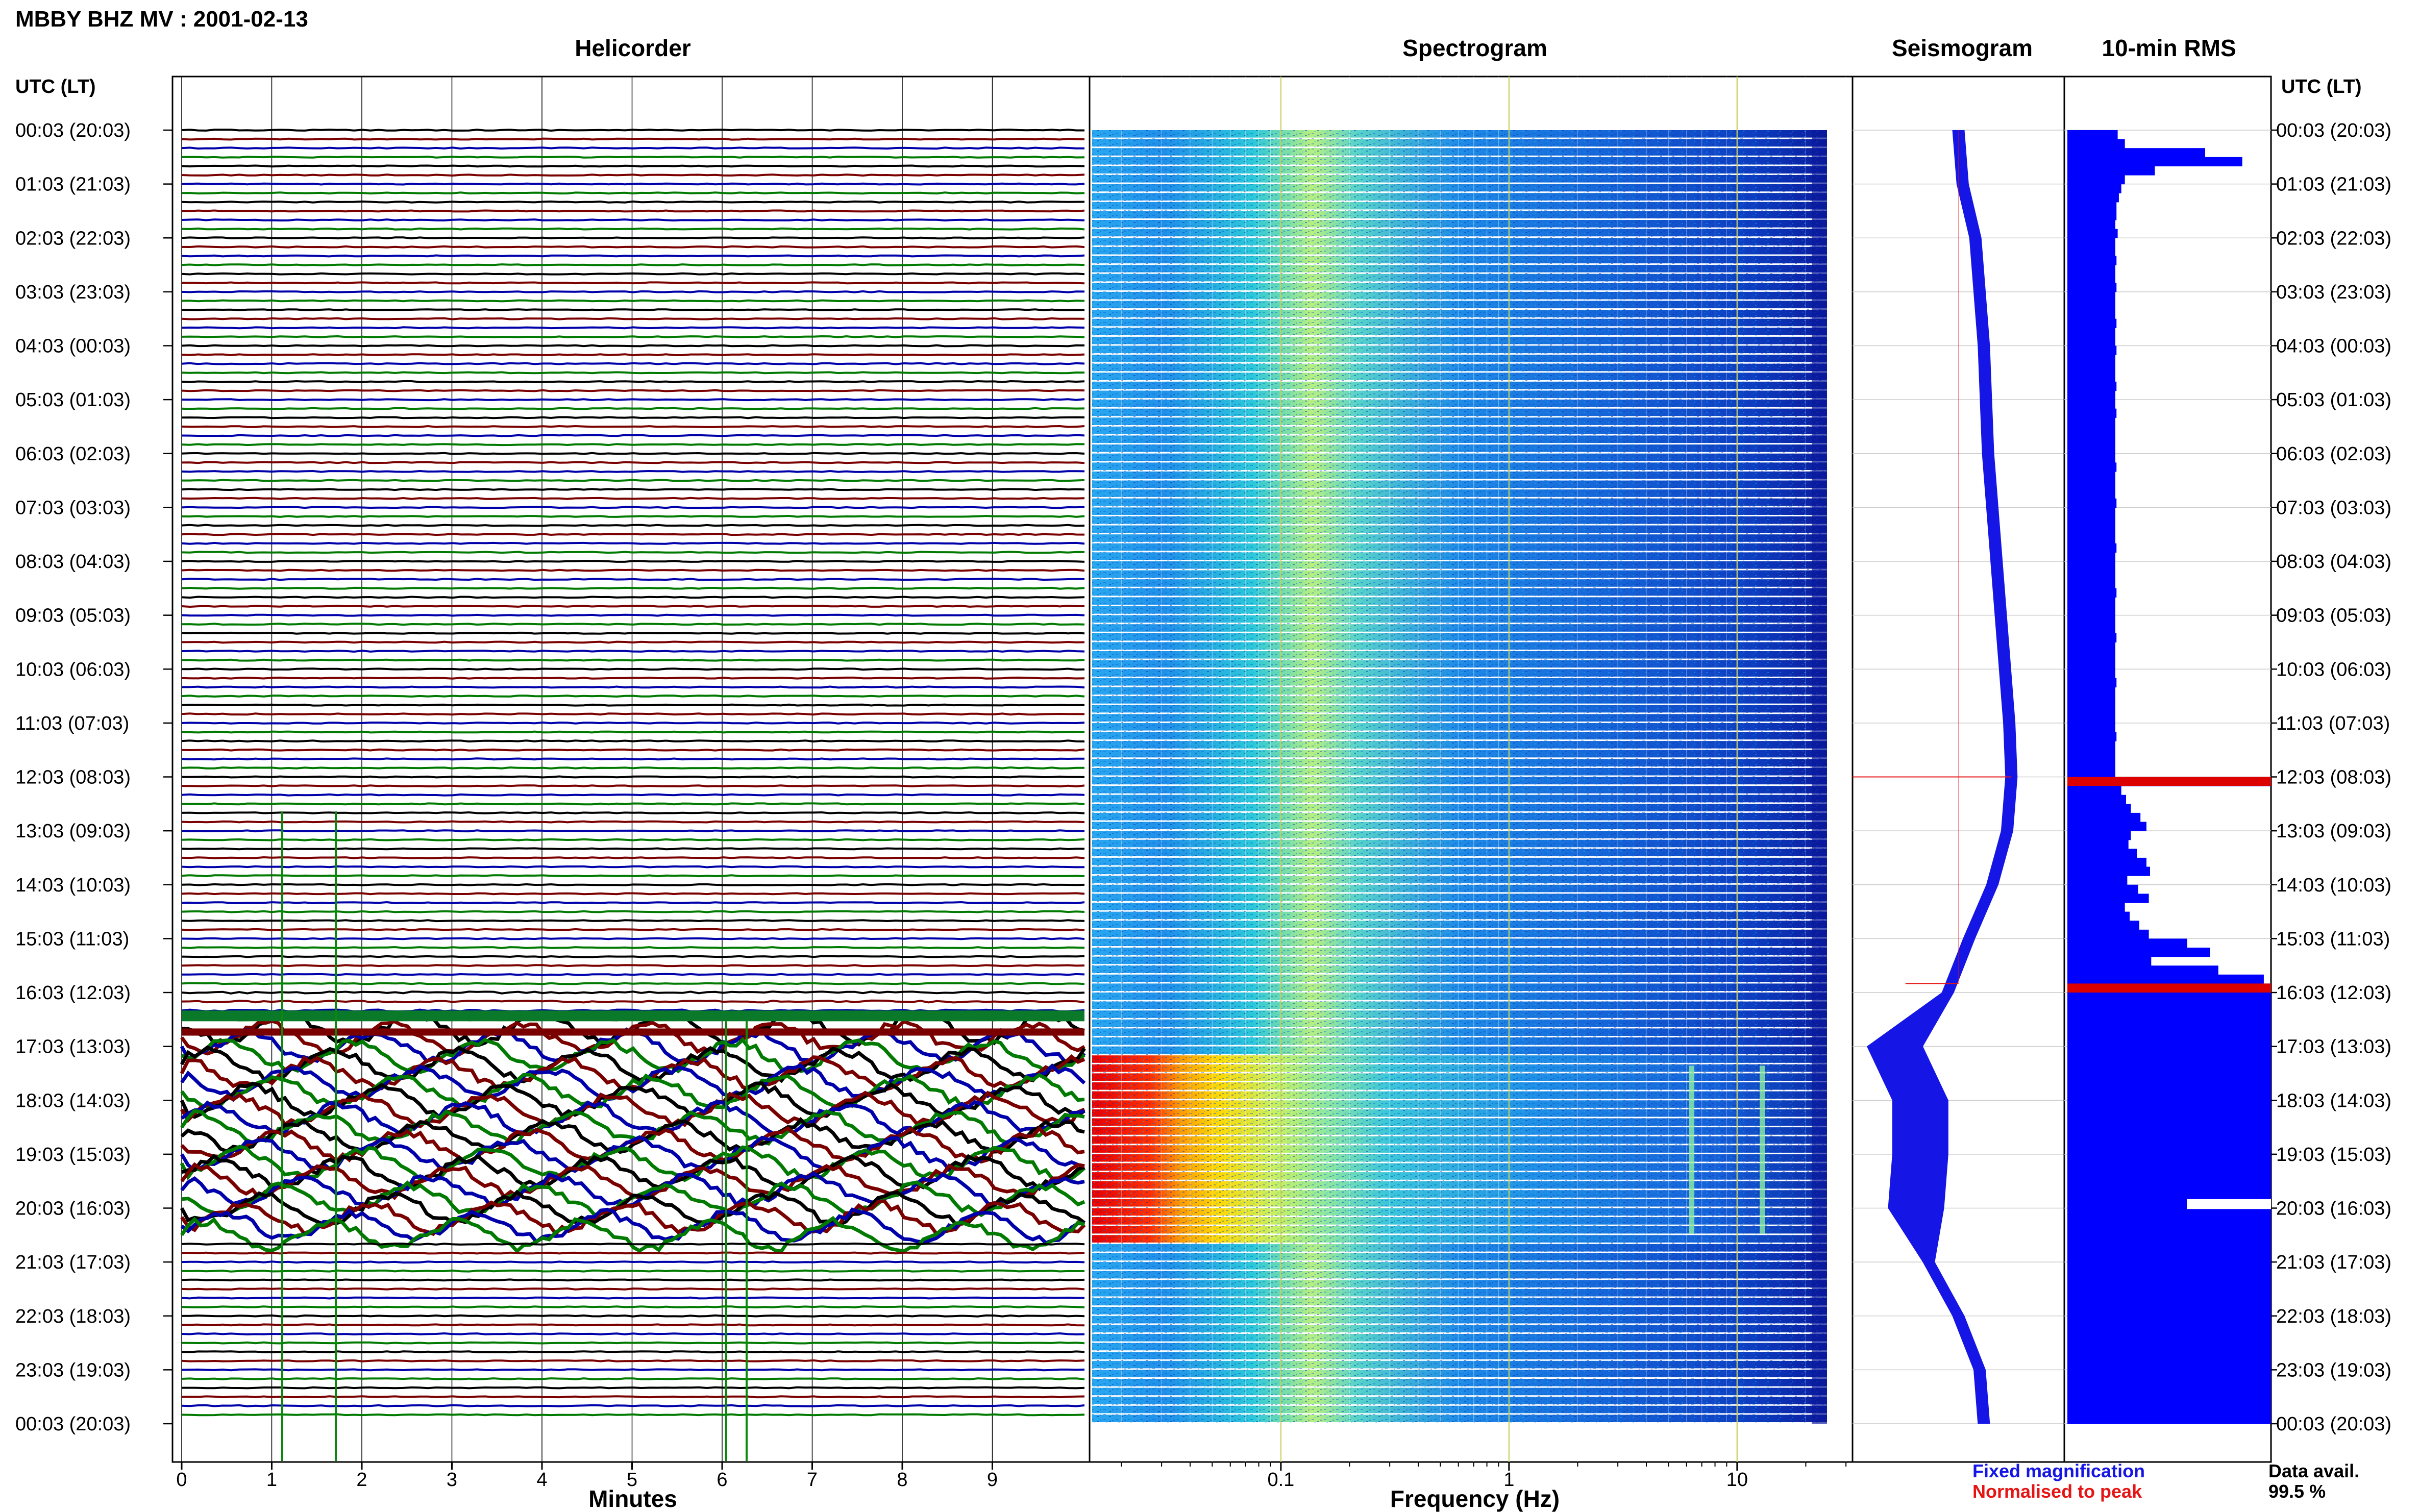 The image size is (2419, 1512). Describe the element at coordinates (633, 48) in the screenshot. I see `helicorder-header: Helicorder` at that location.